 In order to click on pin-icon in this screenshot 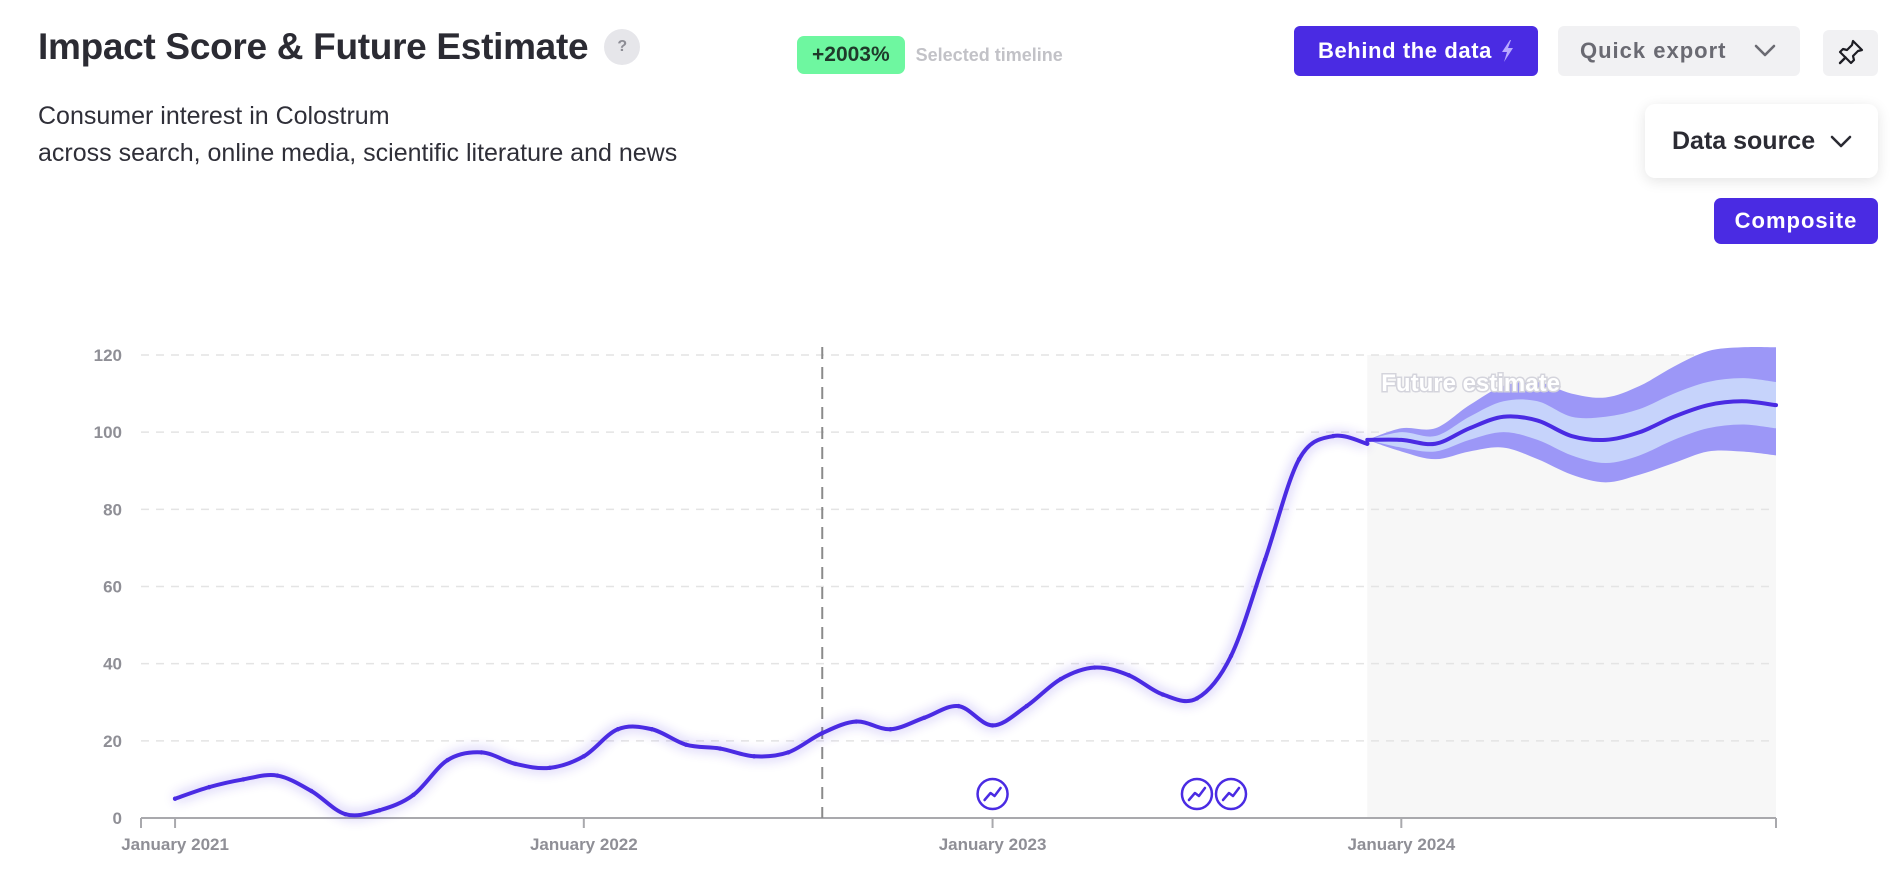, I will do `click(1851, 53)`.